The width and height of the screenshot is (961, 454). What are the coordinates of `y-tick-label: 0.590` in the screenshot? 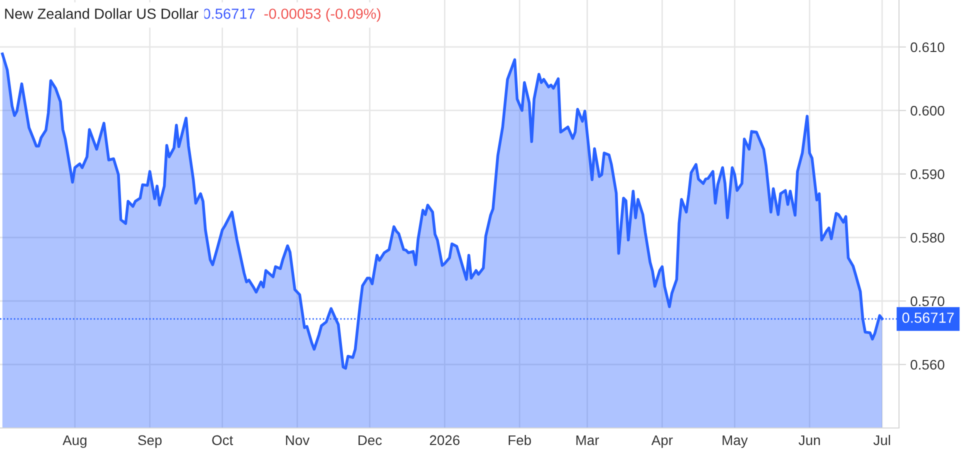 It's located at (927, 174).